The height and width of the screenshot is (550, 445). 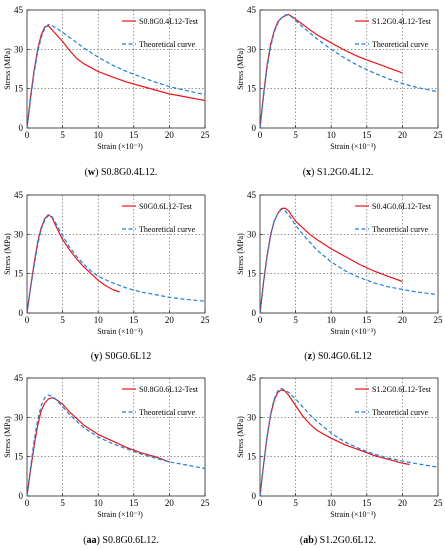 What do you see at coordinates (130, 540) in the screenshot?
I see `caption-text: S0.8G0.6L12.` at bounding box center [130, 540].